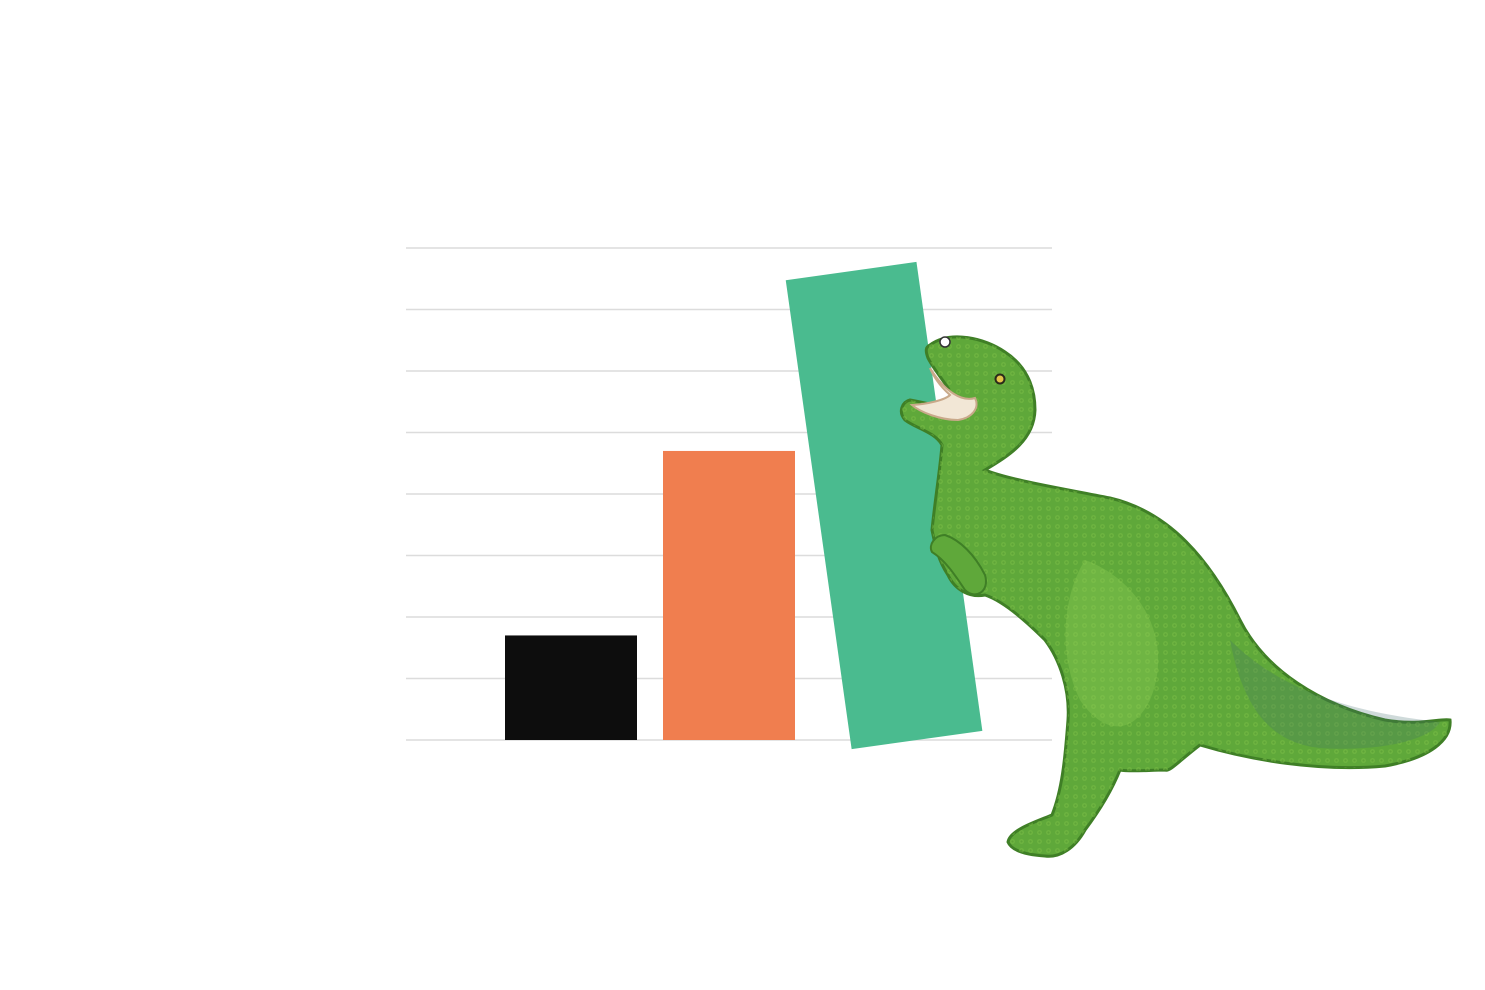 This screenshot has height=990, width=1485. I want to click on dinosaur-eye, so click(1000, 379).